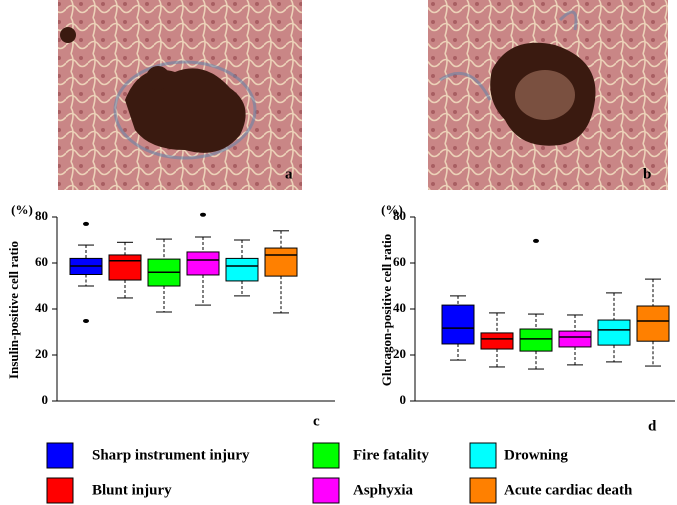 This screenshot has height=505, width=677. I want to click on legend-label: Drowning, so click(536, 455).